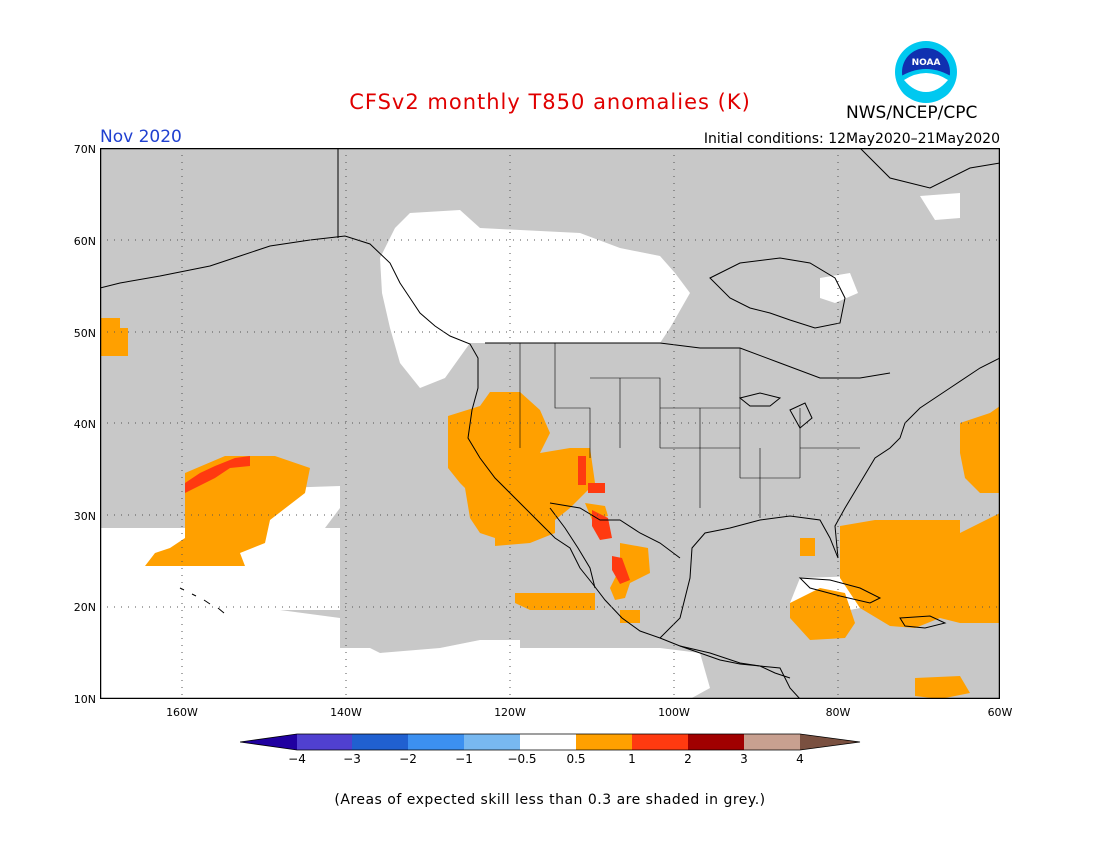 The width and height of the screenshot is (1100, 850). Describe the element at coordinates (510, 712) in the screenshot. I see `lon-label-120w: 120W` at that location.